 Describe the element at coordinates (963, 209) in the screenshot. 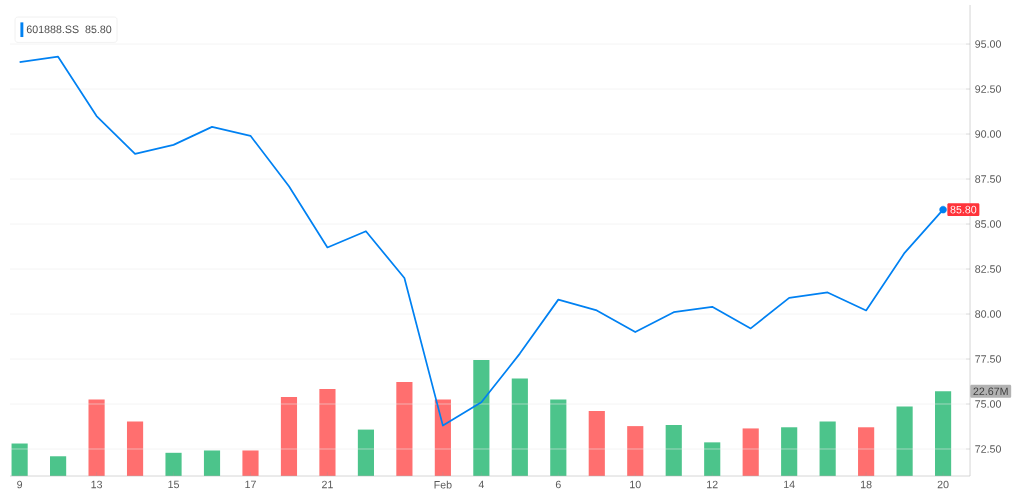

I see `data-label: 85.80` at that location.